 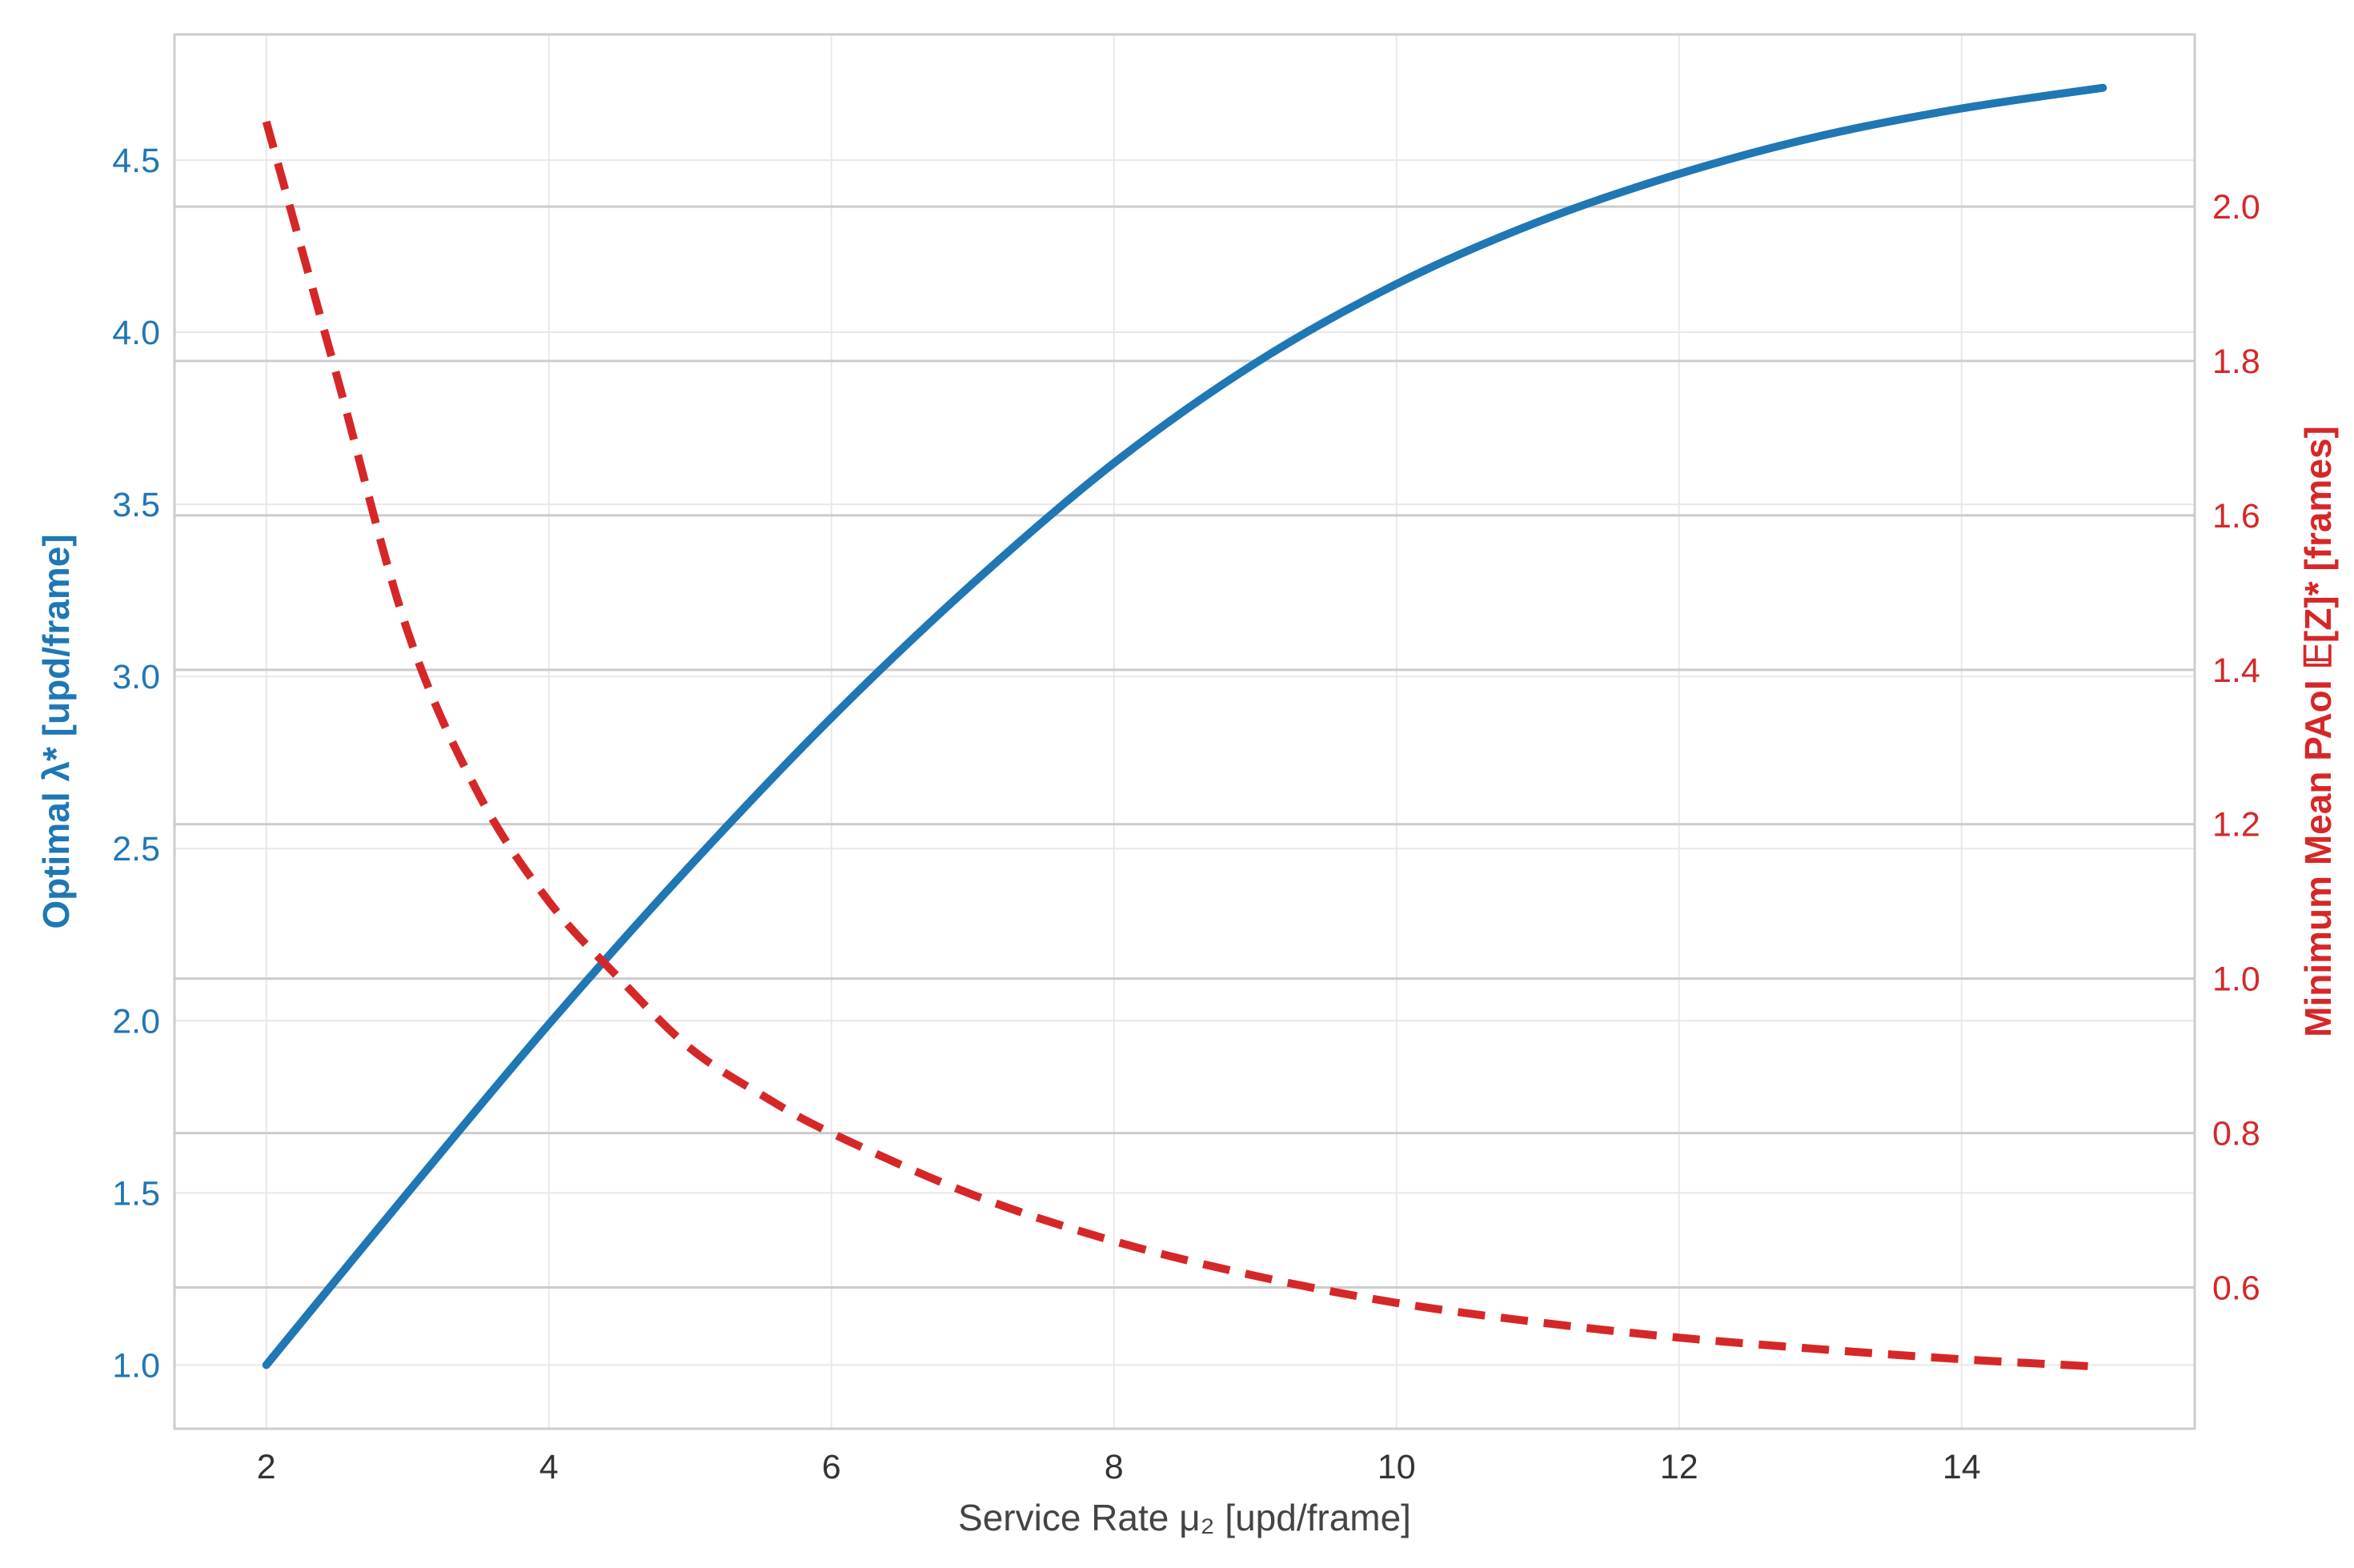 I want to click on left-tick-label-4.5: 4.5, so click(x=136, y=161).